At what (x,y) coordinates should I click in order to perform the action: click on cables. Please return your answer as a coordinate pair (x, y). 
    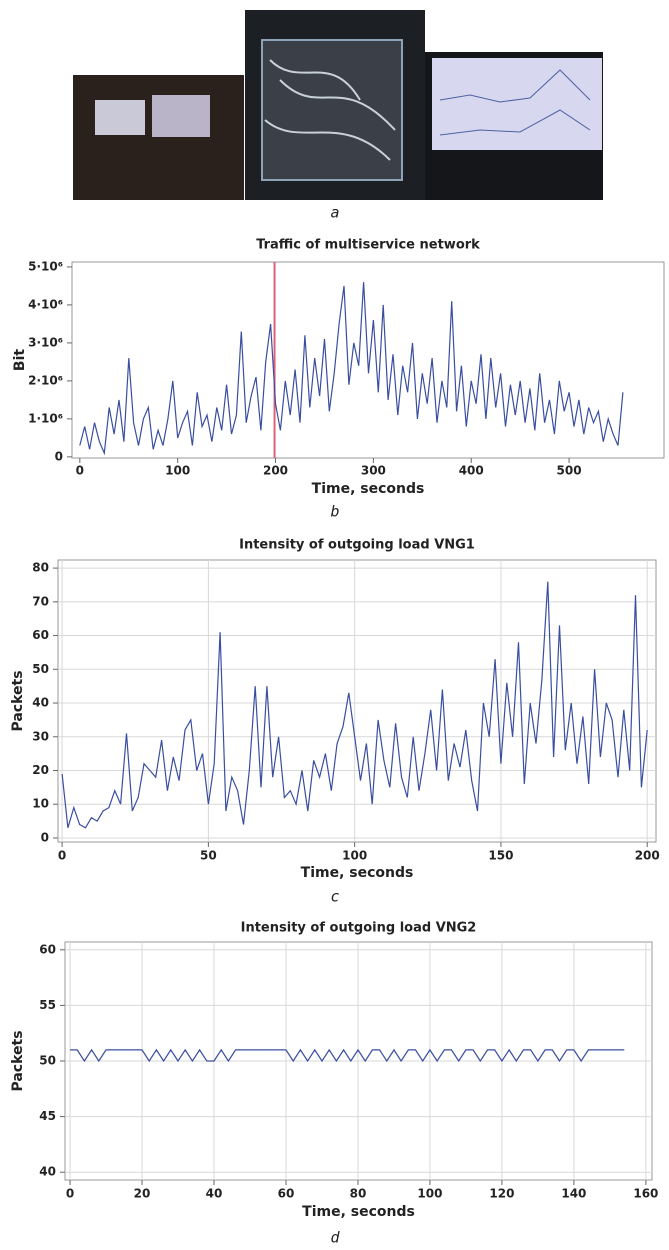
    Looking at the image, I should click on (330, 110).